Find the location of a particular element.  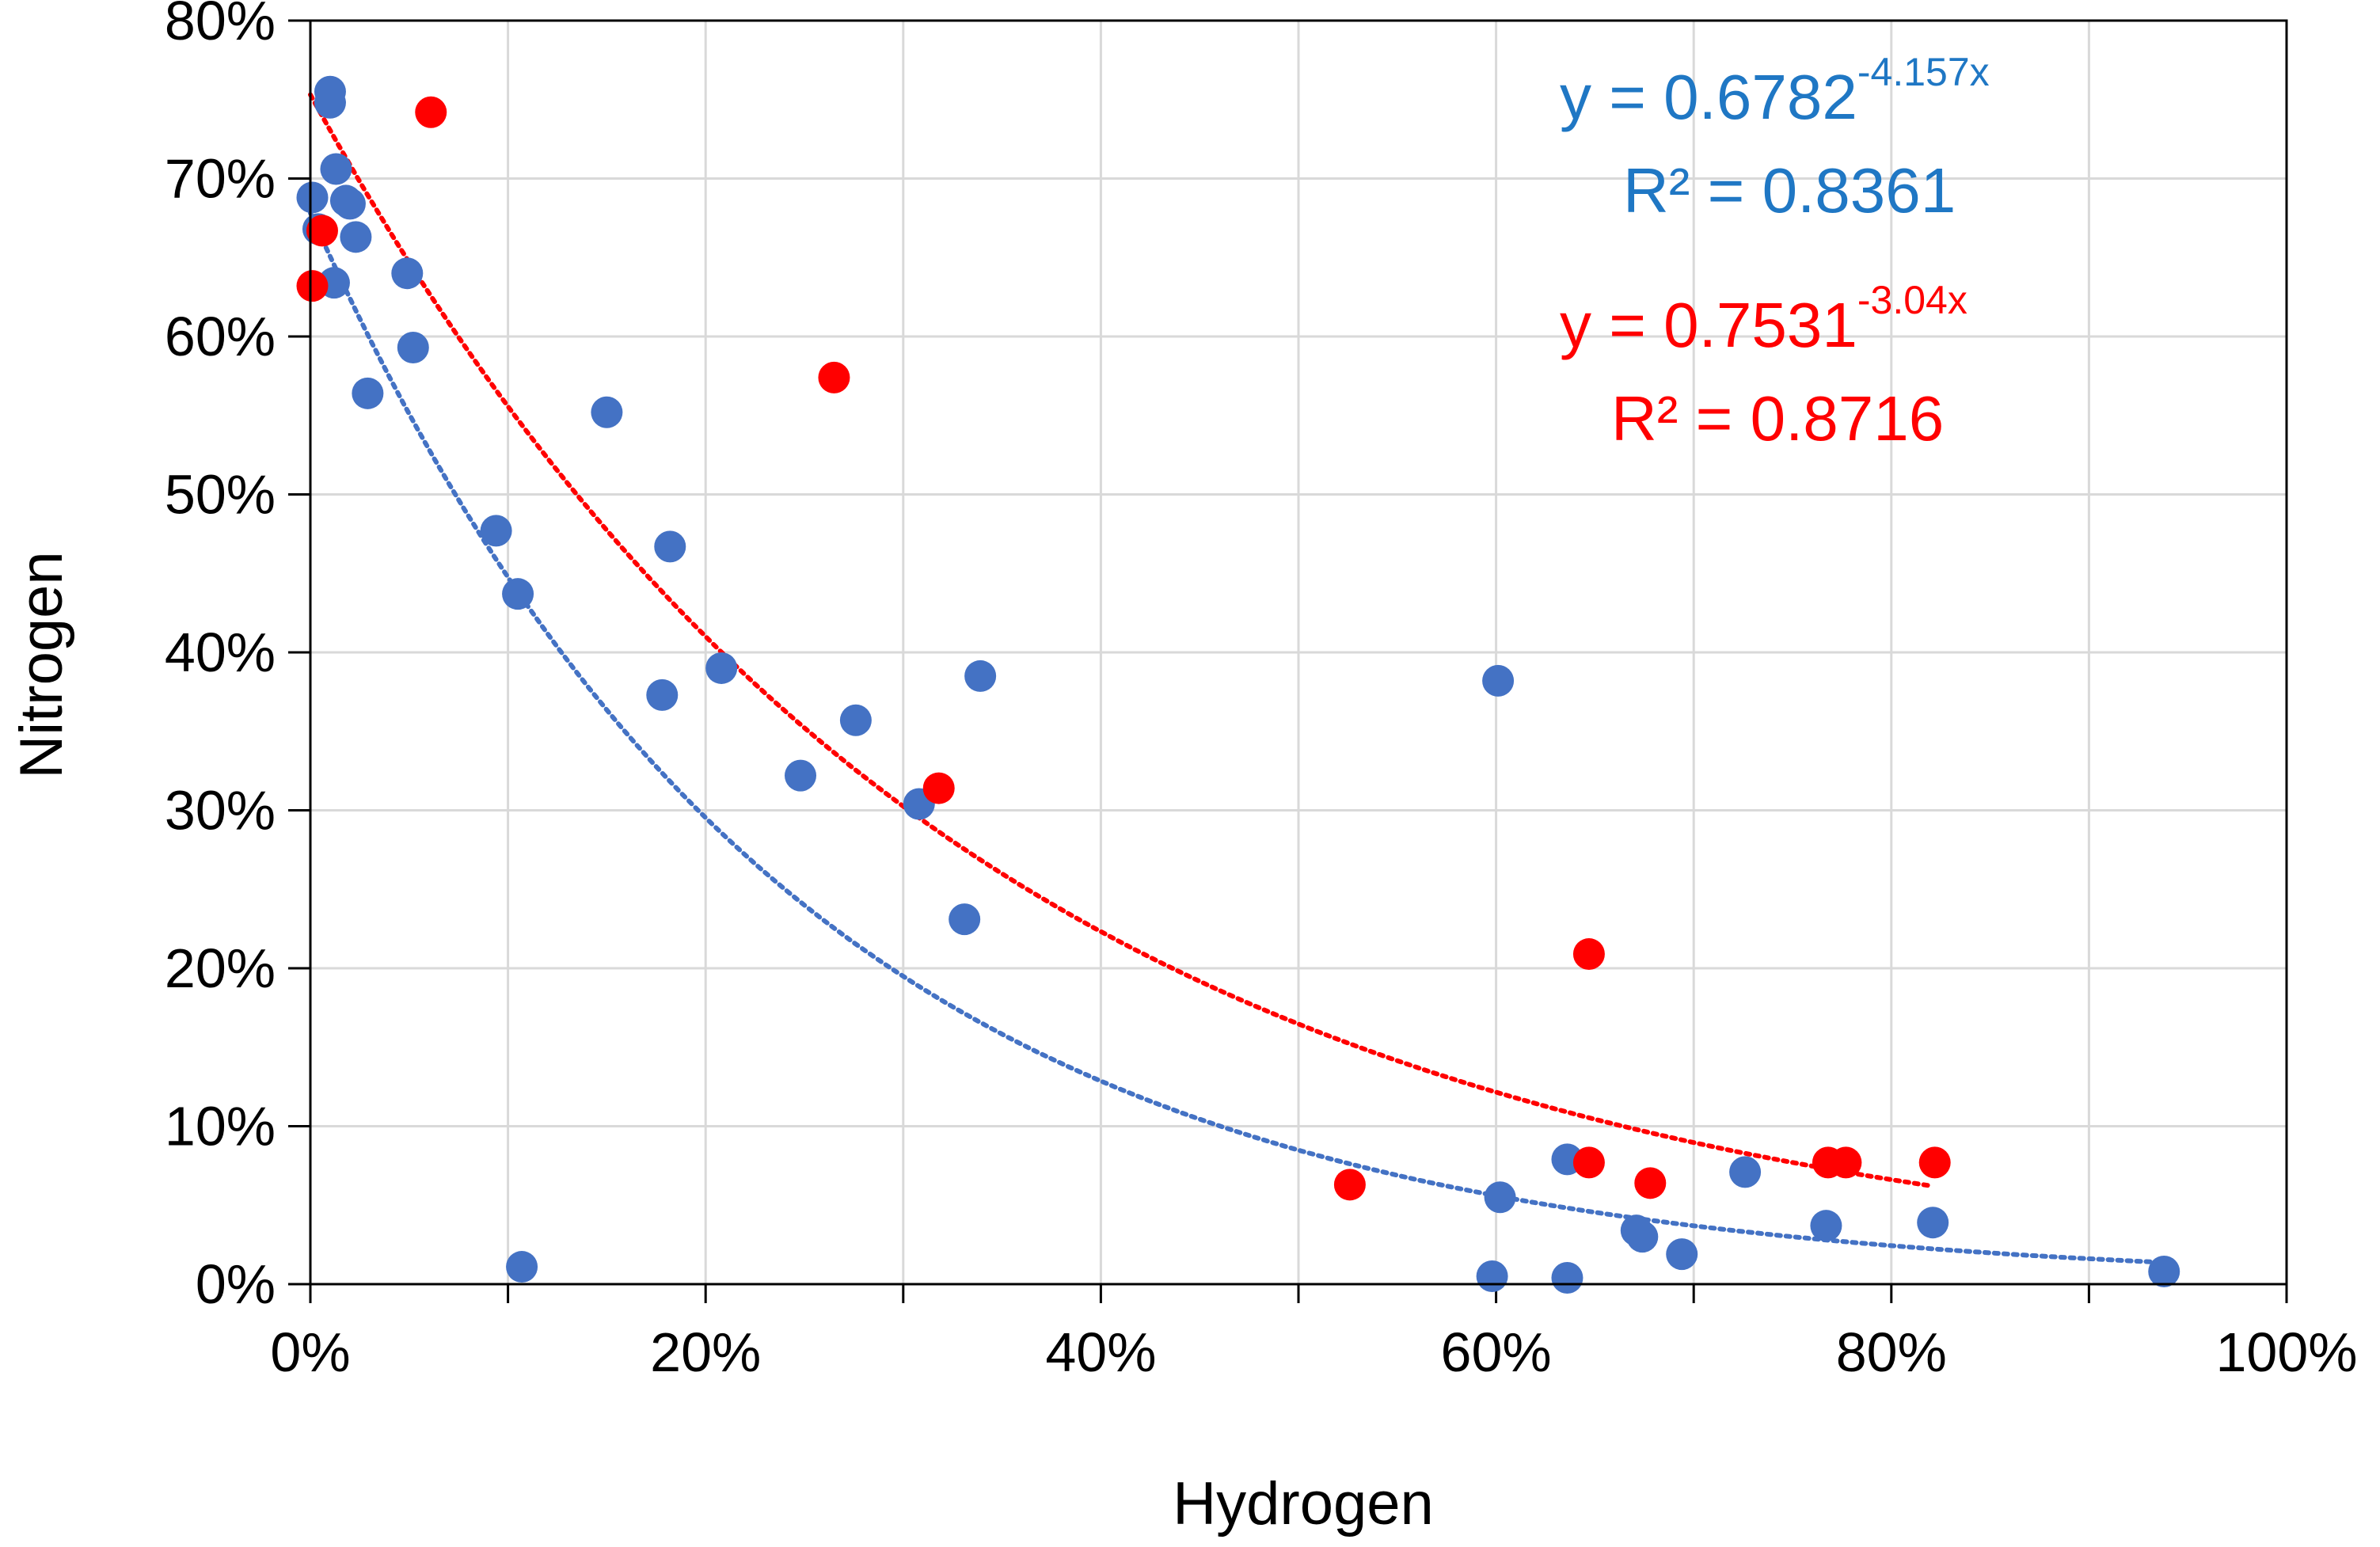

x-axis-title: Hydrogen is located at coordinates (1303, 1503).